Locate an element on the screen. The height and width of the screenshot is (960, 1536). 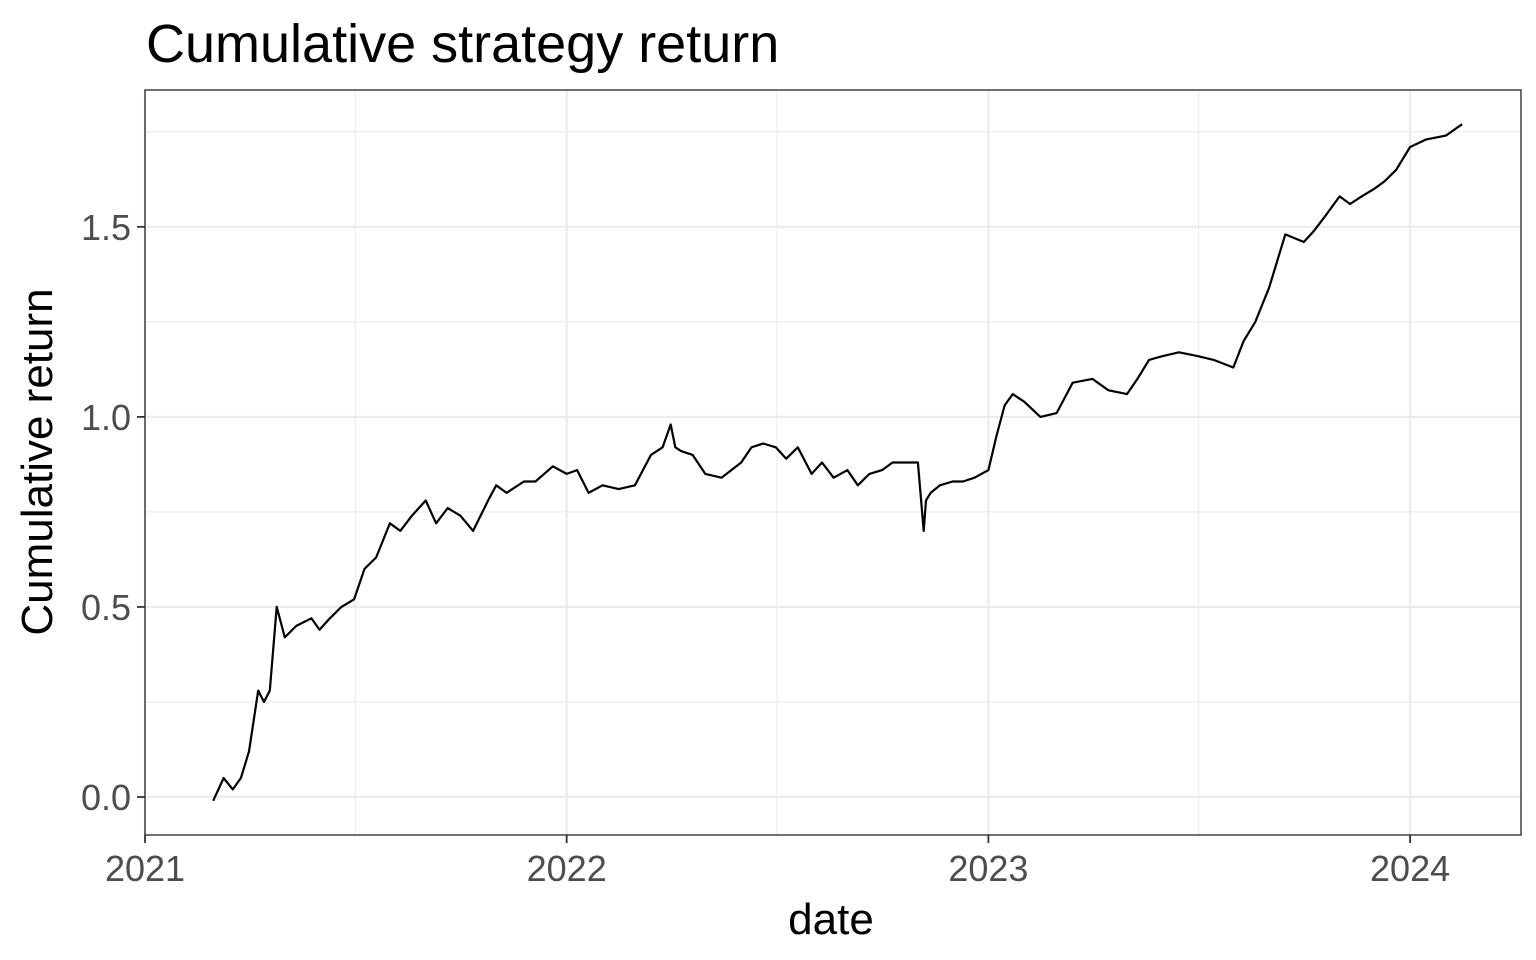
y-tick-label: 1.5 is located at coordinates (106, 227).